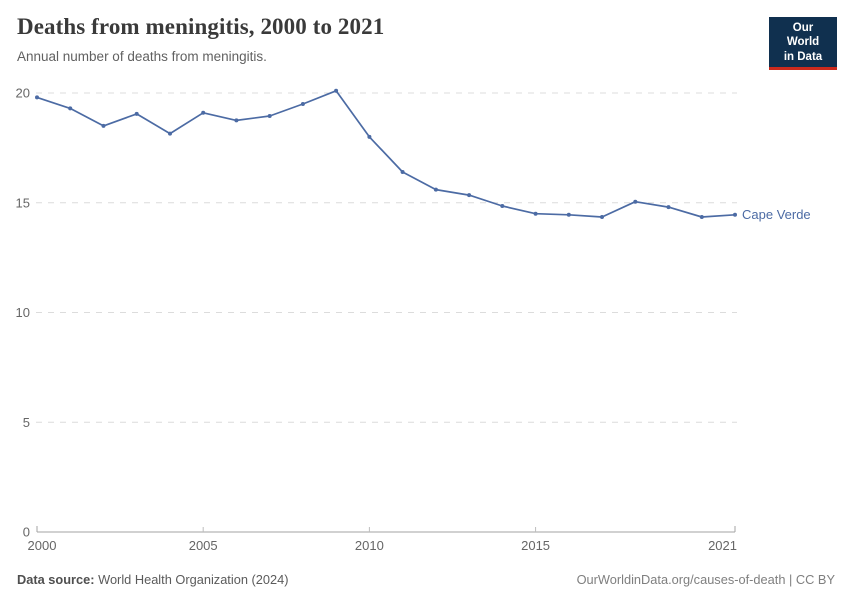  Describe the element at coordinates (201, 26) in the screenshot. I see `chart-title: Deaths from meningitis, 2000 to 2021` at that location.